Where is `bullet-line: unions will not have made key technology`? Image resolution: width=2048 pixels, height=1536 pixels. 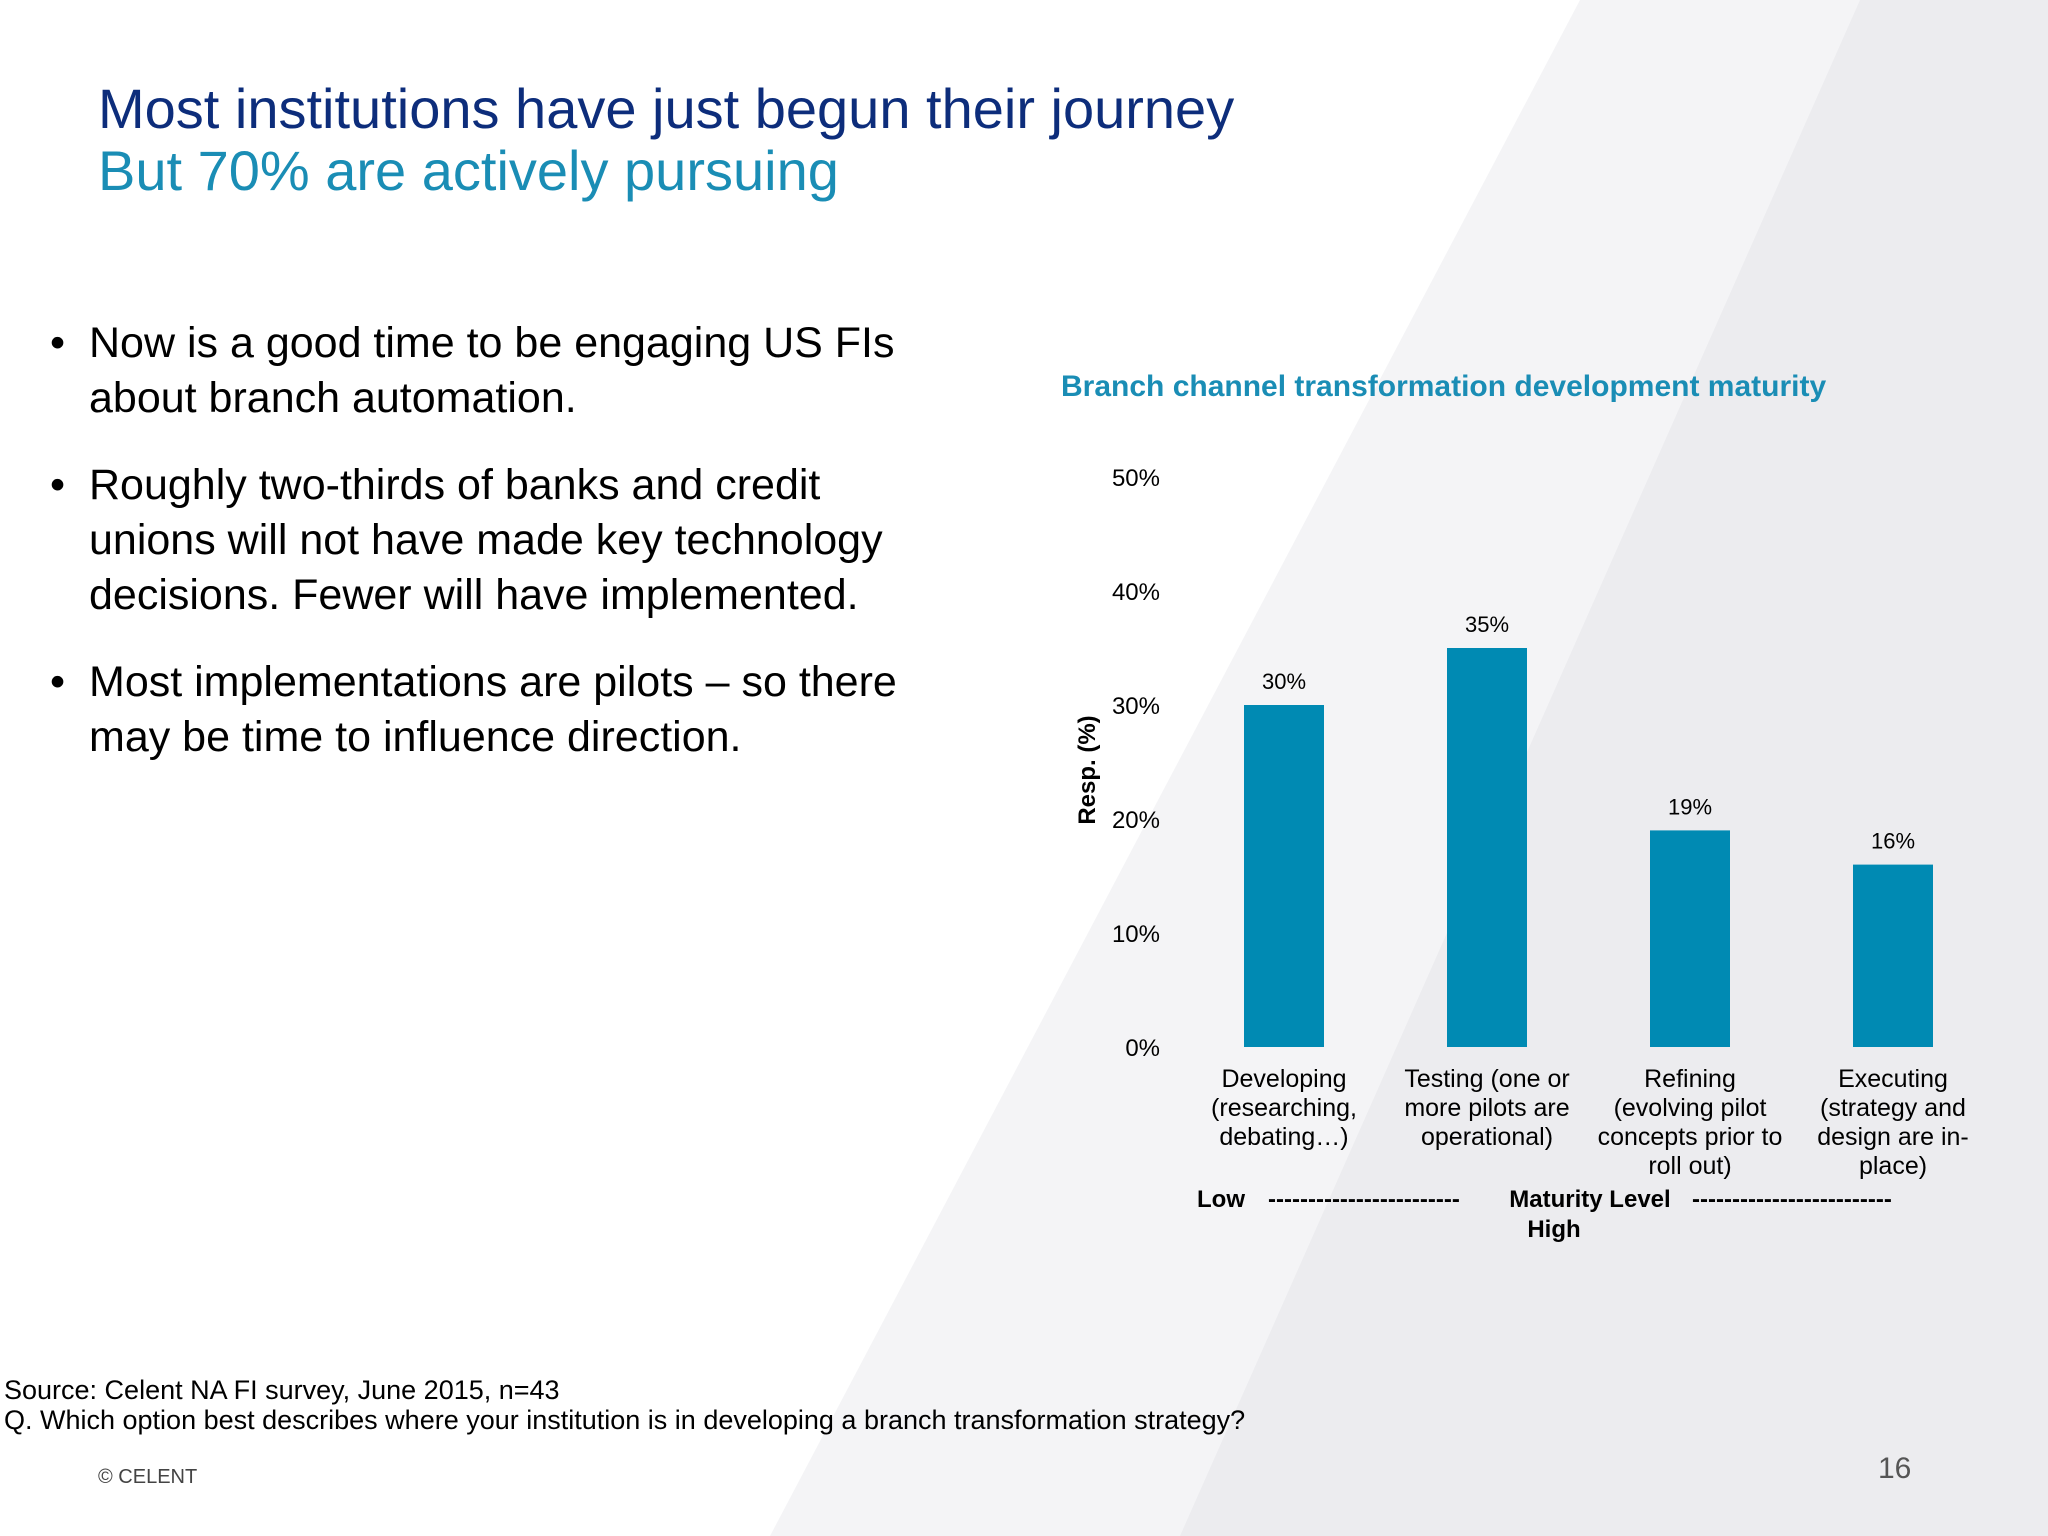
bullet-line: unions will not have made key technology is located at coordinates (486, 540).